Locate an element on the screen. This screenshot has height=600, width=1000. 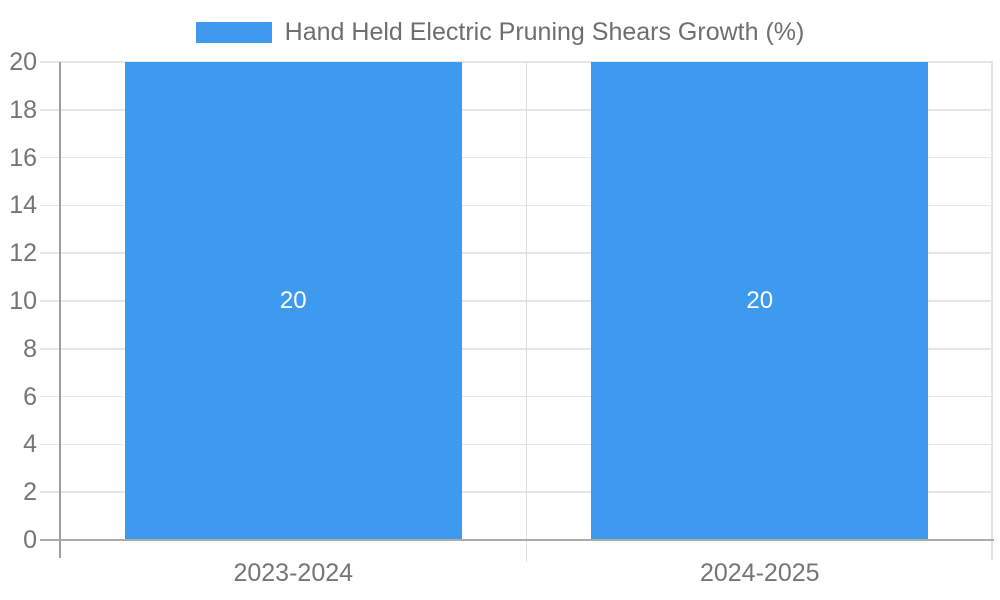
y-axis-tick-label: 0 is located at coordinates (30, 540).